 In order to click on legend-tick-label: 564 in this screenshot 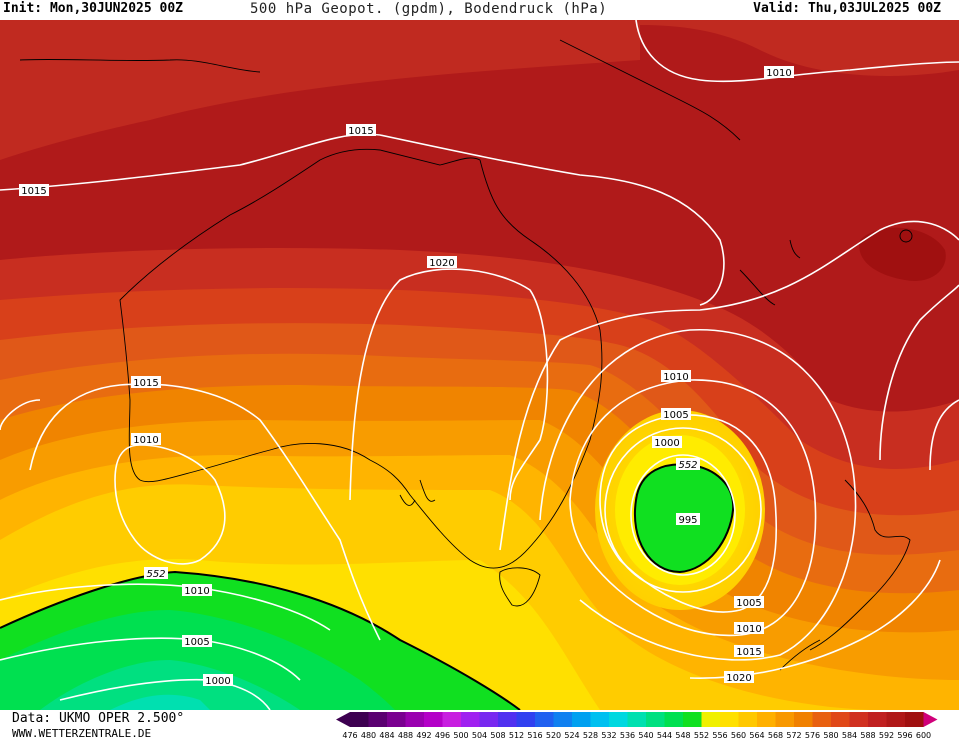, I will do `click(756, 735)`.